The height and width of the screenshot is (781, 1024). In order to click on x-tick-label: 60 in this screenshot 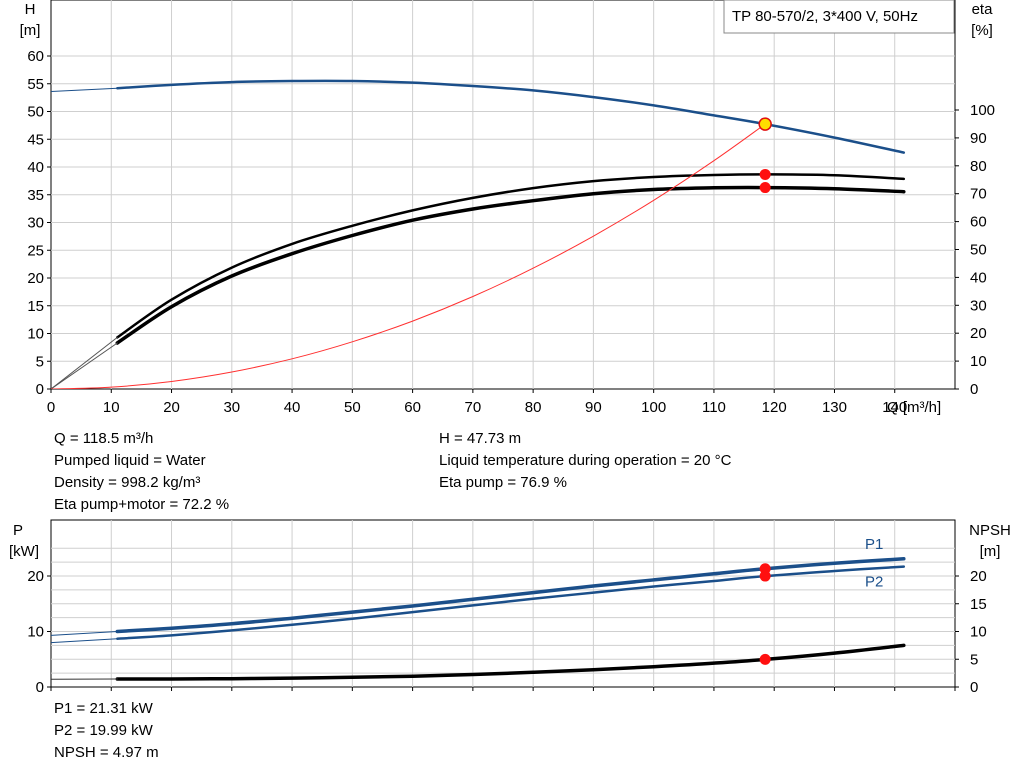, I will do `click(412, 407)`.